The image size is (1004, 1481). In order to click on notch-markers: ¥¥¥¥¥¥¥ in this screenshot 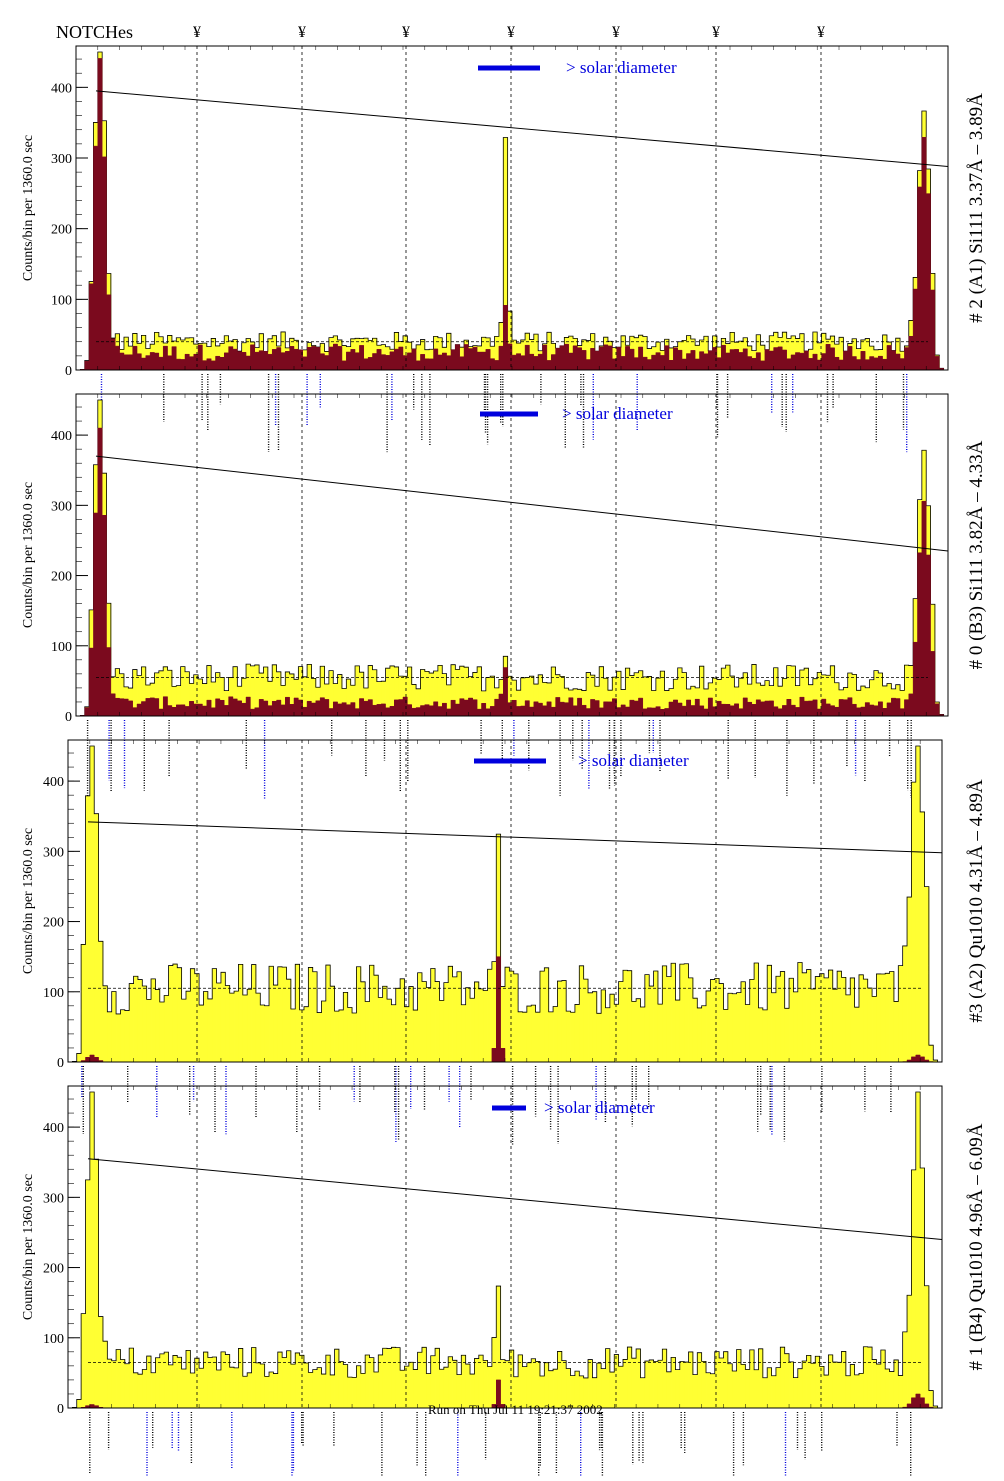, I will do `click(509, 32)`.